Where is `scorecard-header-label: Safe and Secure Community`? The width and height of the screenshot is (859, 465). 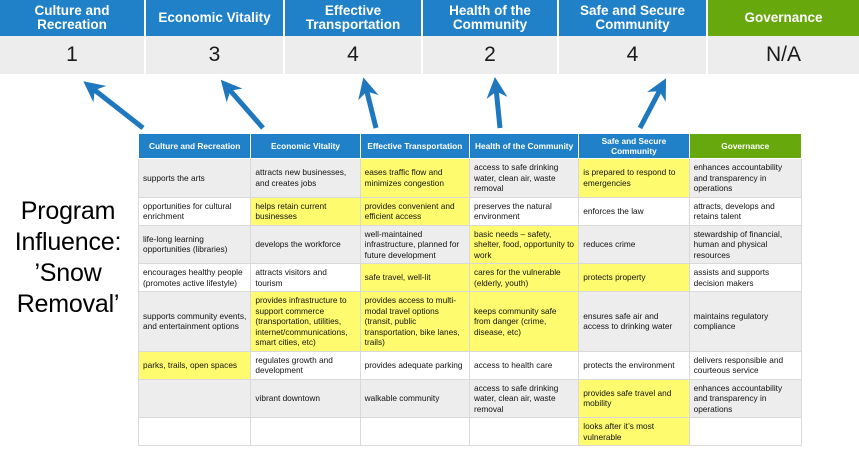 scorecard-header-label: Safe and Secure Community is located at coordinates (632, 17).